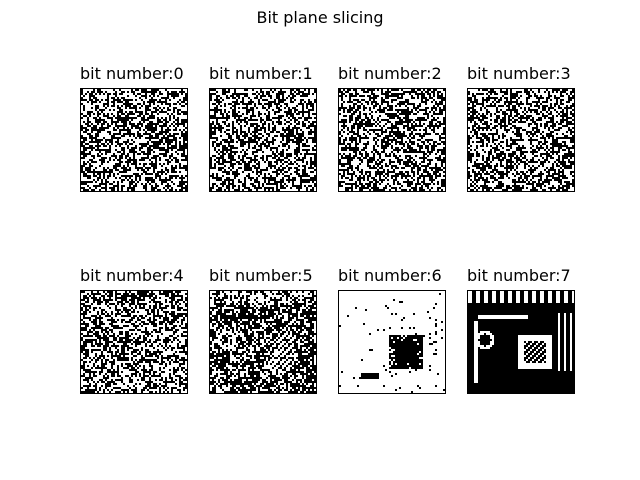 The height and width of the screenshot is (480, 640). I want to click on panel-title: bit number:0, so click(132, 73).